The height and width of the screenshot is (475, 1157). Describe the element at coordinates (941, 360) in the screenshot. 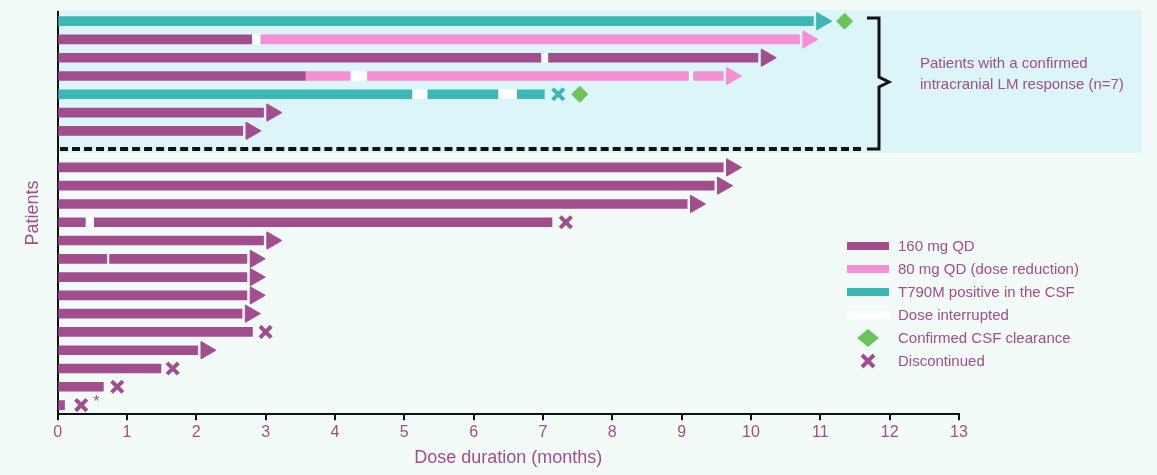

I see `legend-label: Discontinued` at that location.